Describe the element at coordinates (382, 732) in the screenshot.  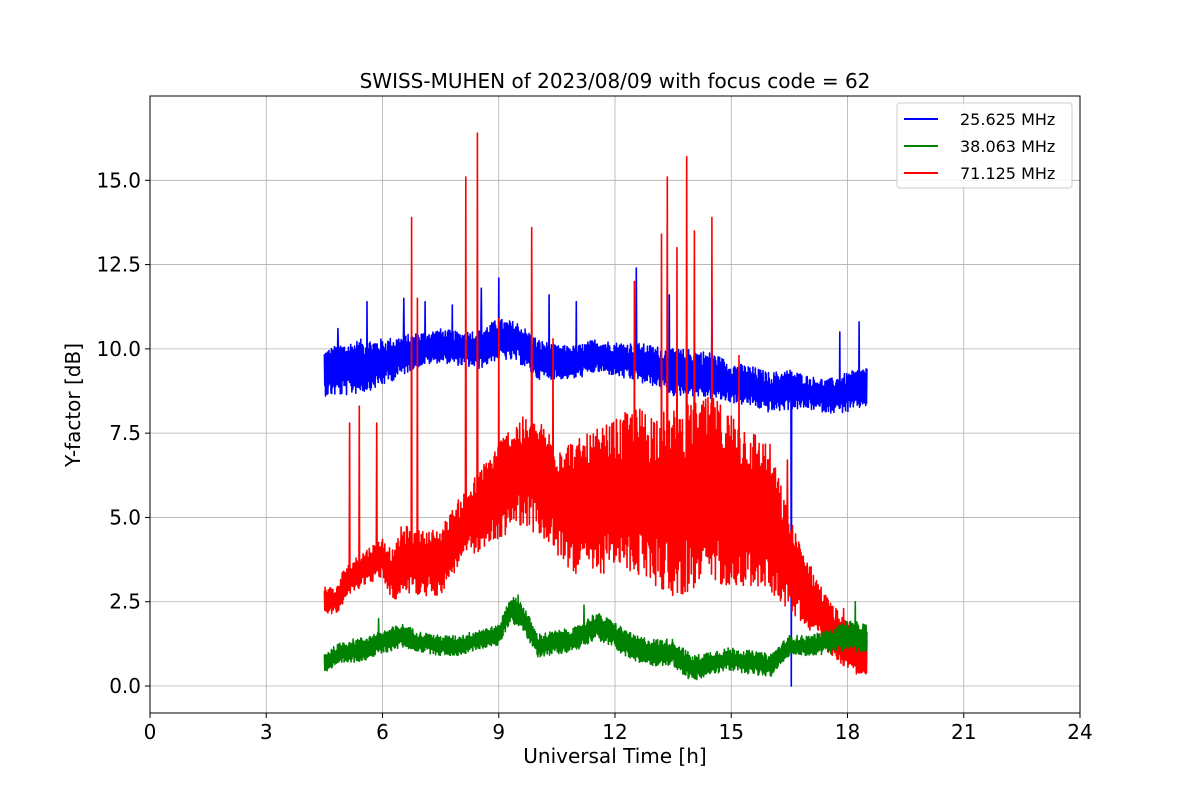
I see `x-tick-label: 6` at that location.